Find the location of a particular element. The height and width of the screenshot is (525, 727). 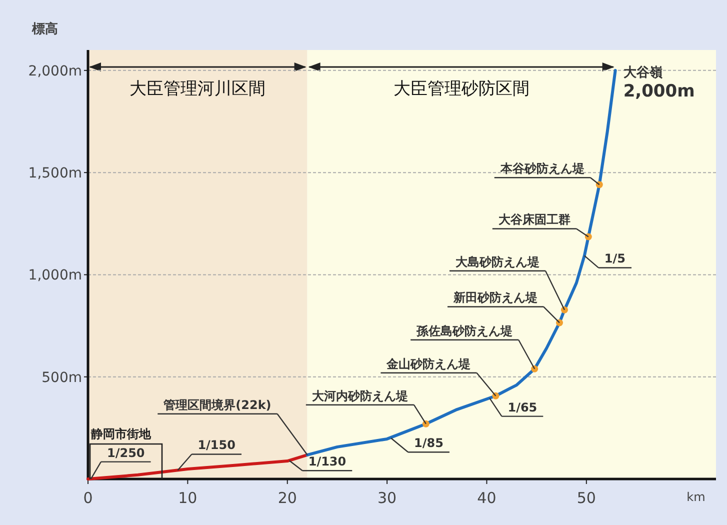

band-label: 大臣管理砂防区間 is located at coordinates (461, 89).